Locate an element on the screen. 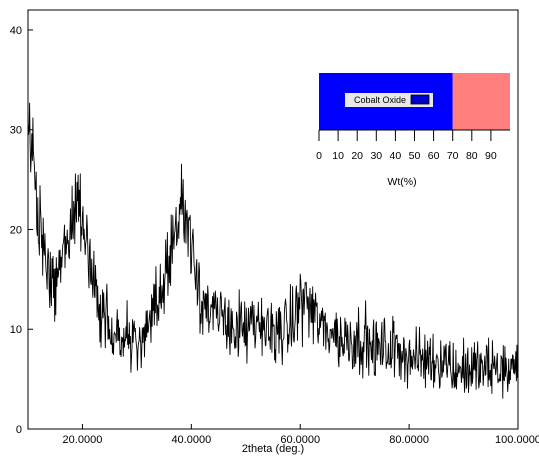 The width and height of the screenshot is (539, 457). x-tick-label: 40.0000 is located at coordinates (191, 440).